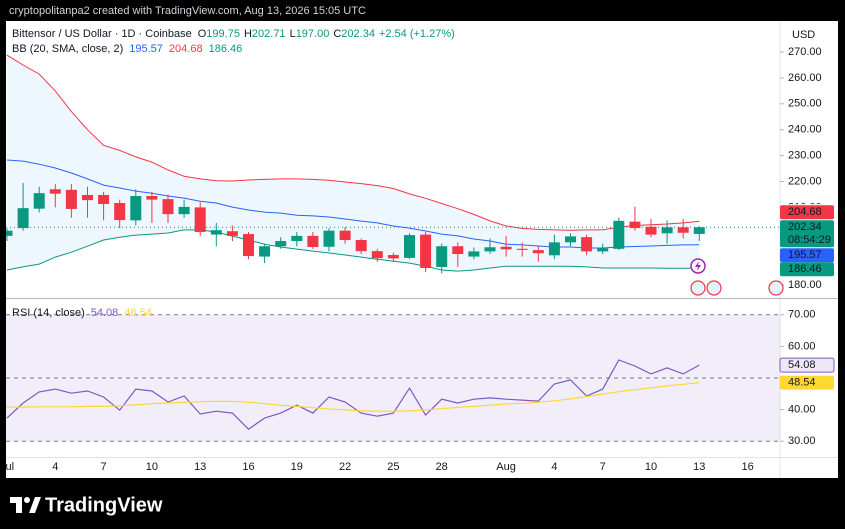 This screenshot has height=529, width=845. I want to click on price-label: 204.68, so click(805, 212).